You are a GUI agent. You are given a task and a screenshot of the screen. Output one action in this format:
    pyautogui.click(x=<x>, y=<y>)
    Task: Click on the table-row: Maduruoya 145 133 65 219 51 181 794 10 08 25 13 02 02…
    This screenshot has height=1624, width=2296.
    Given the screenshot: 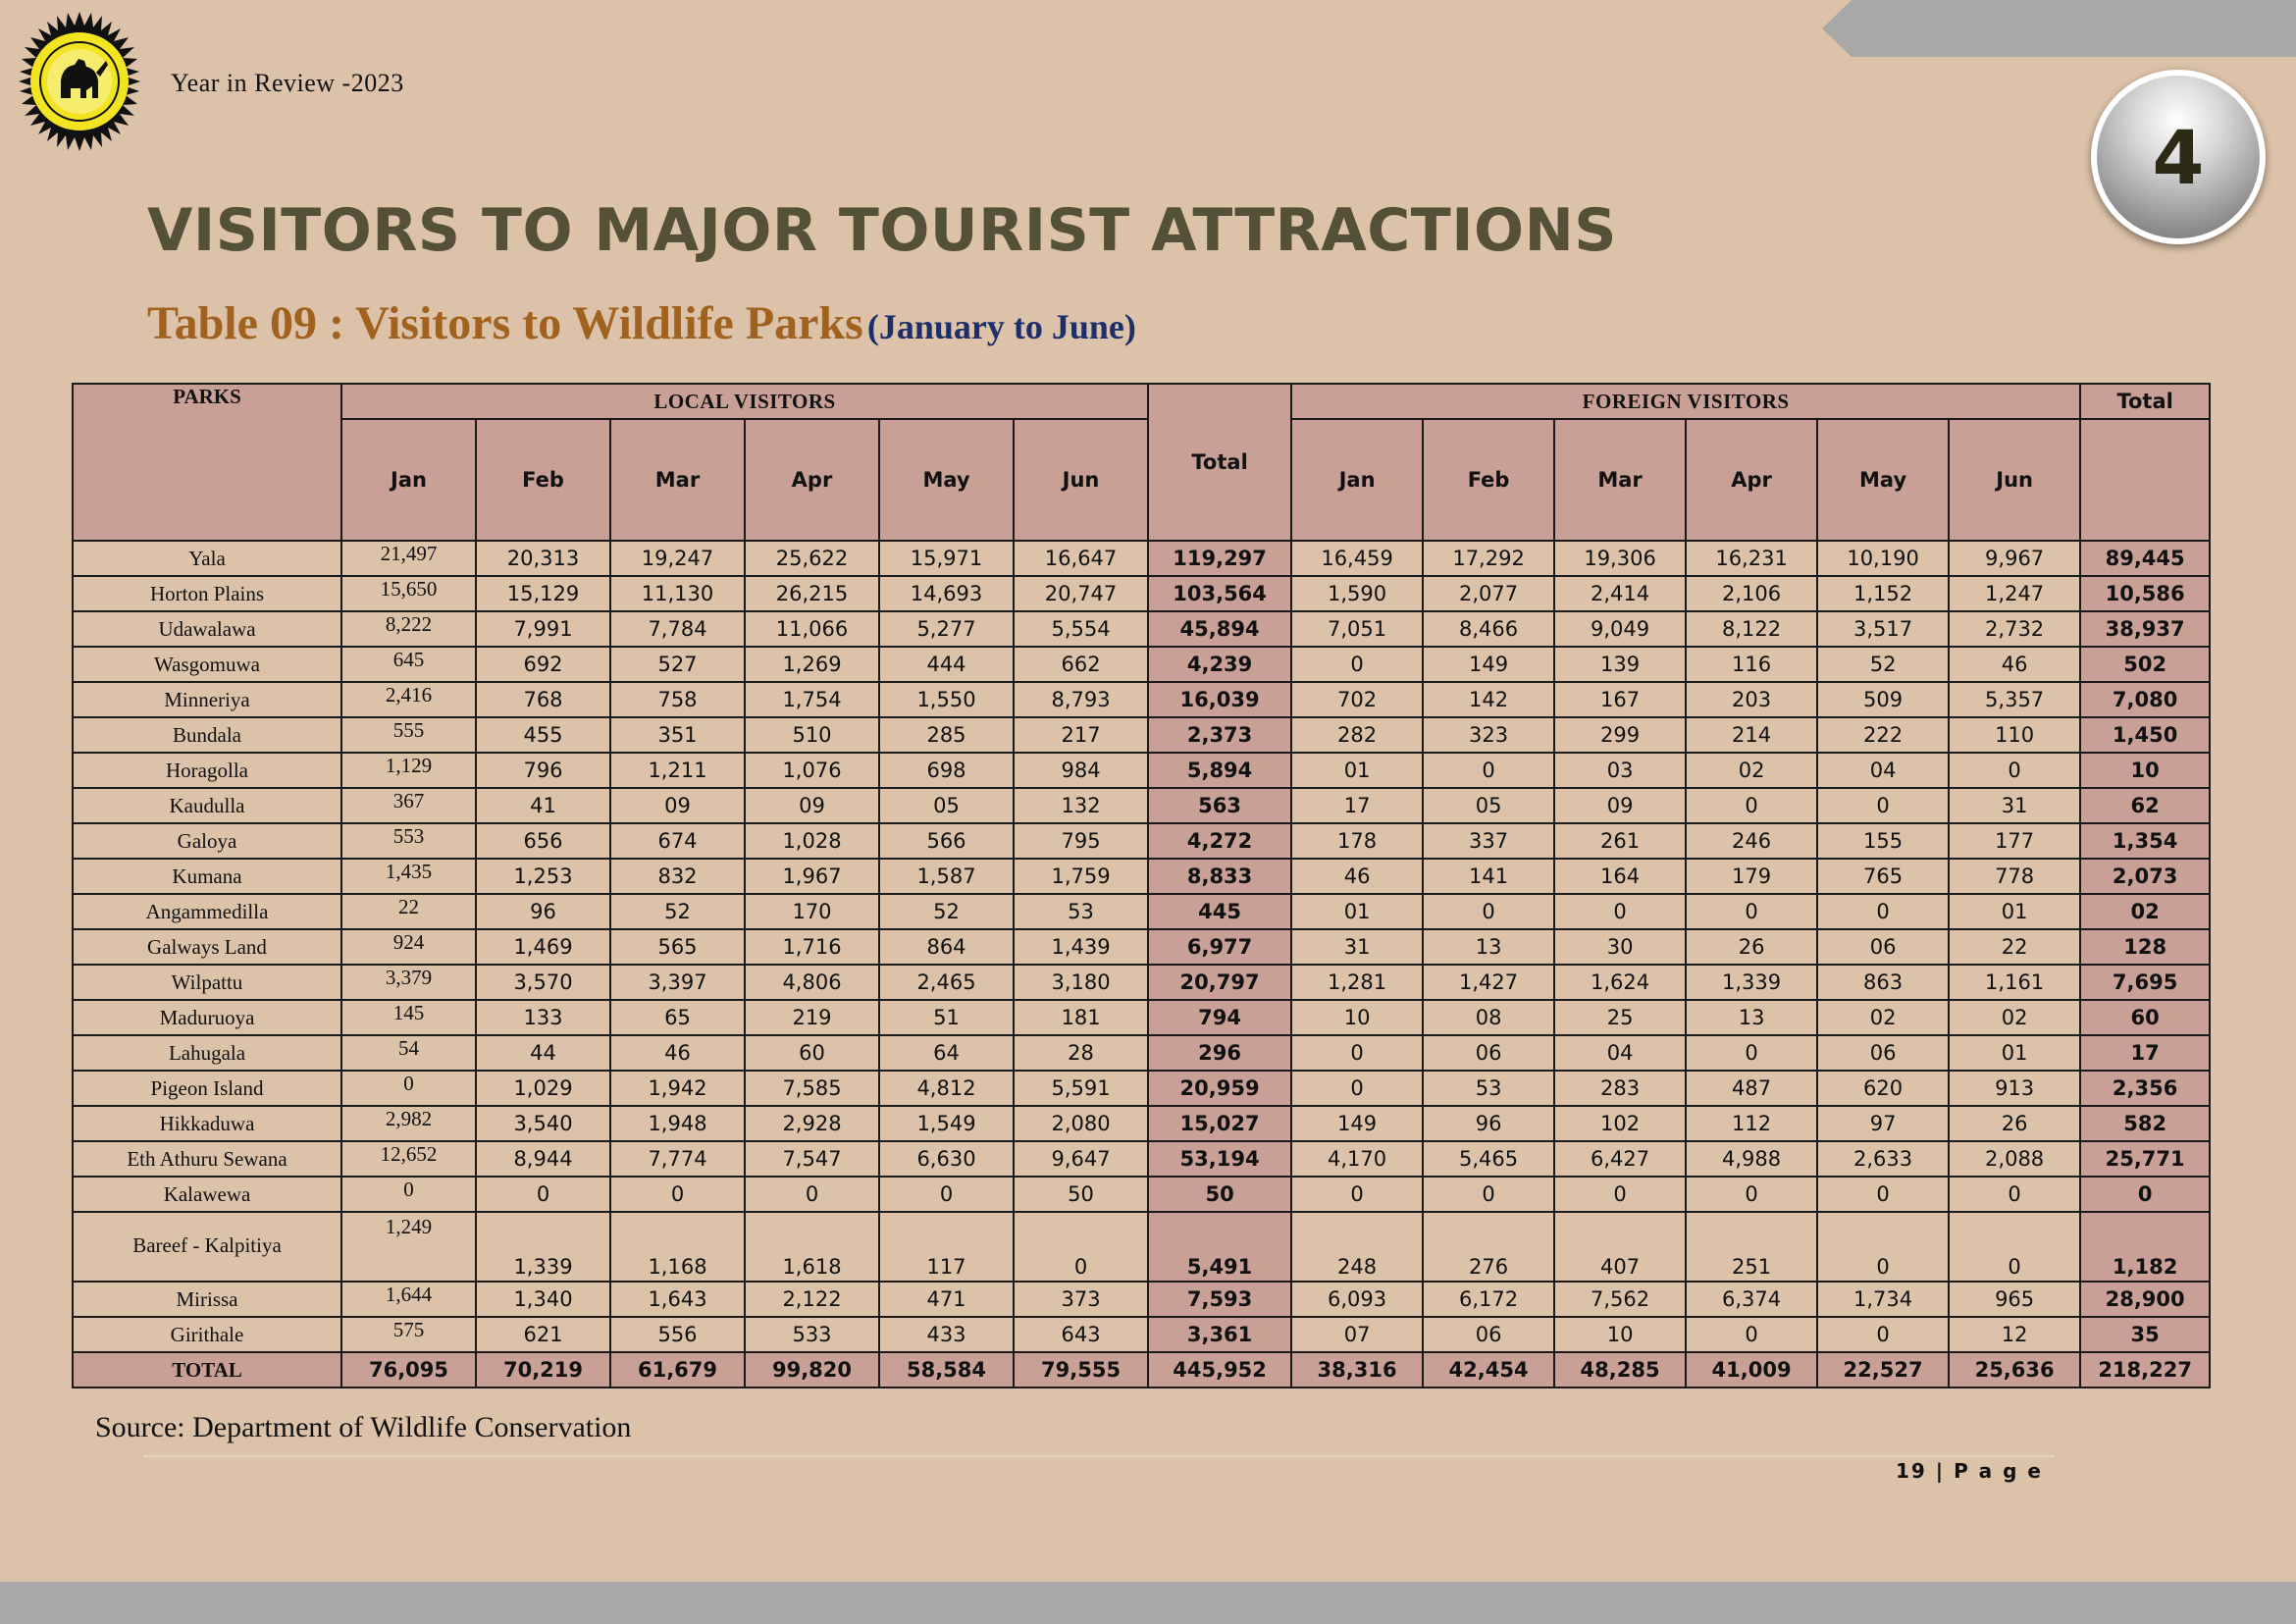 What is the action you would take?
    pyautogui.click(x=1142, y=1017)
    